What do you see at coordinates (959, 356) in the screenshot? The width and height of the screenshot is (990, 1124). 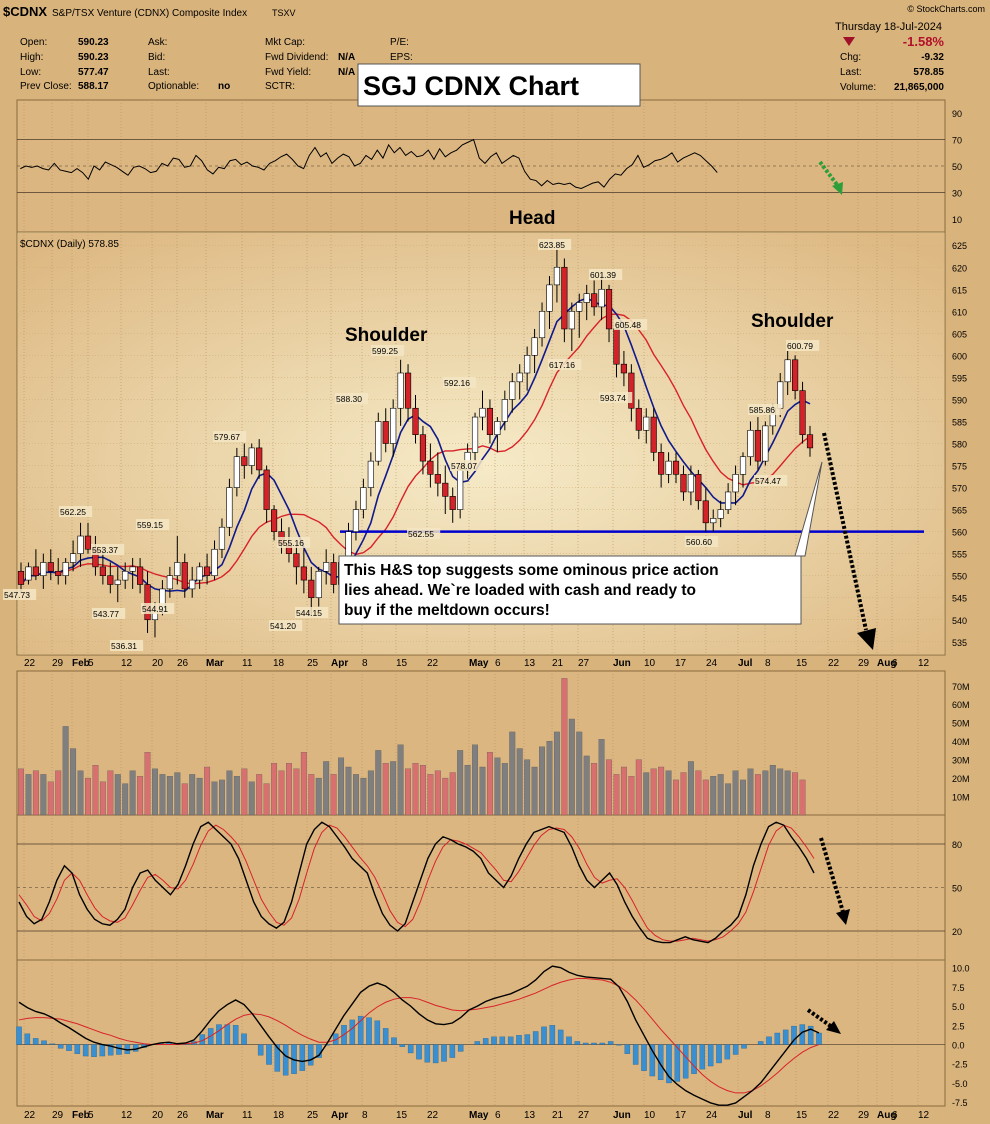 I see `price-tick: 600` at bounding box center [959, 356].